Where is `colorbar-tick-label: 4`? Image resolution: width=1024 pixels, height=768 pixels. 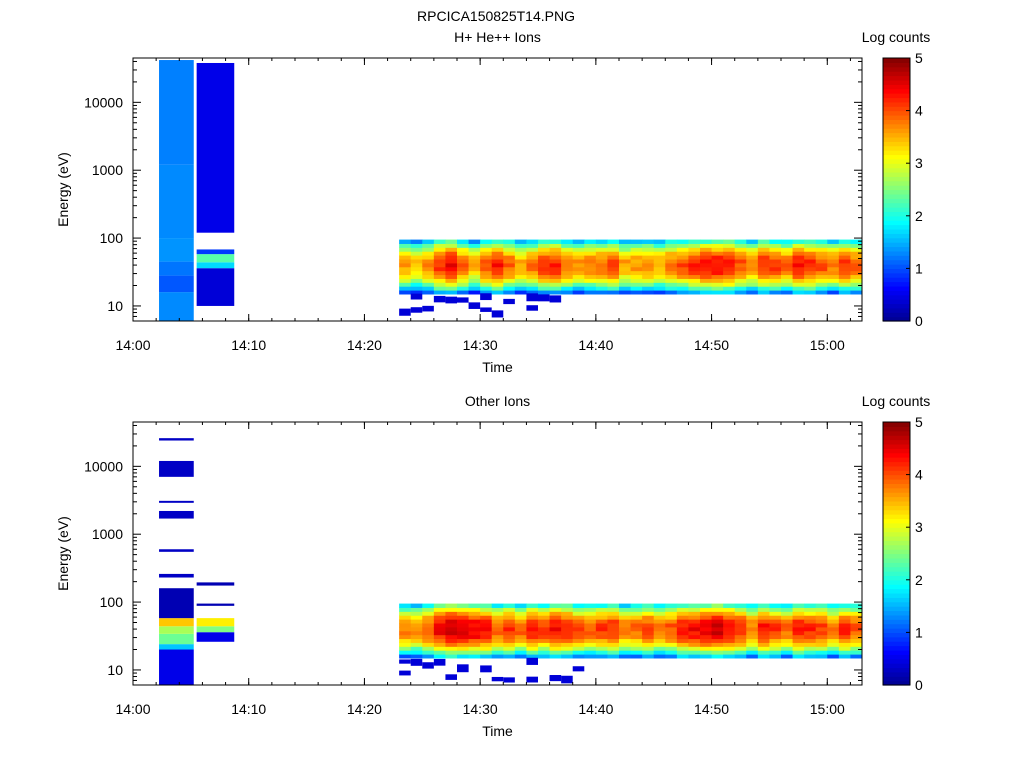
colorbar-tick-label: 4 is located at coordinates (919, 475).